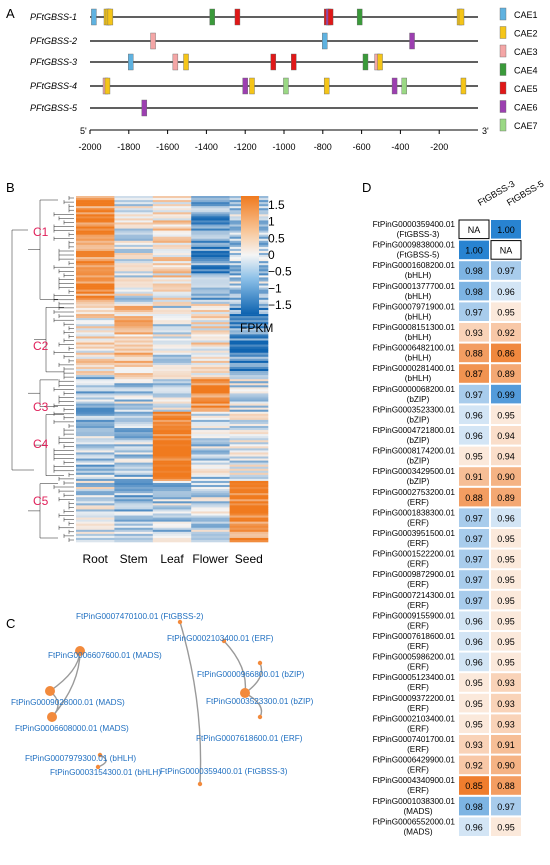 Image resolution: width=550 pixels, height=865 pixels. Describe the element at coordinates (506, 271) in the screenshot. I see `correlation-value: 0.97` at that location.